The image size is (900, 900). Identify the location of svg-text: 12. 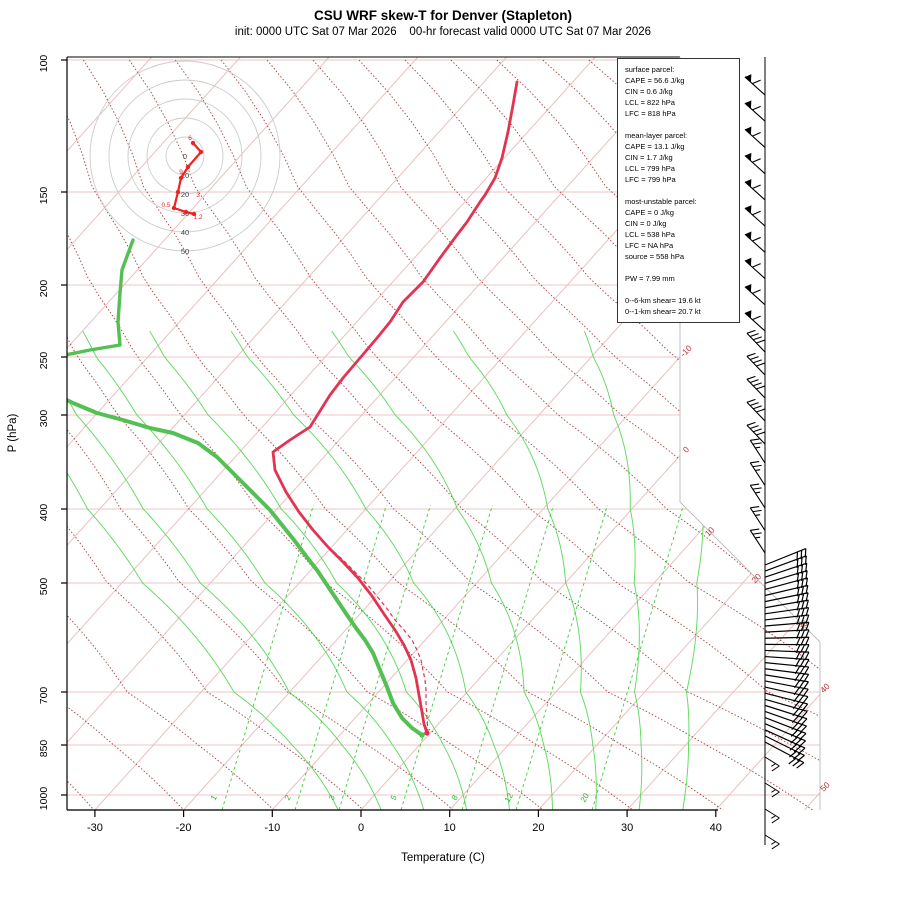
(509, 797).